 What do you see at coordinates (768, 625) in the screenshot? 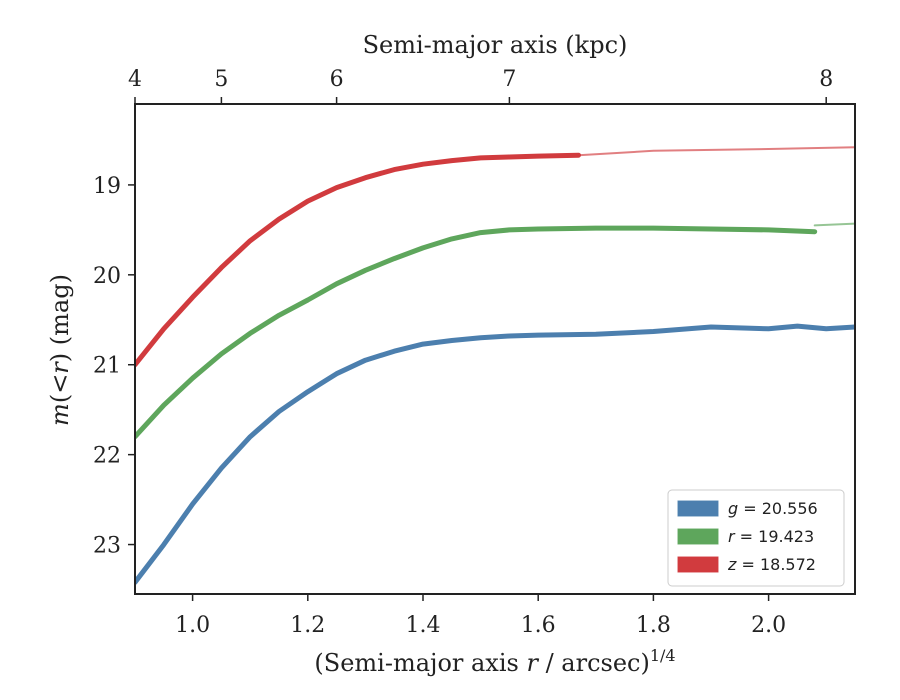
I see `x-tick-label: 2.0` at bounding box center [768, 625].